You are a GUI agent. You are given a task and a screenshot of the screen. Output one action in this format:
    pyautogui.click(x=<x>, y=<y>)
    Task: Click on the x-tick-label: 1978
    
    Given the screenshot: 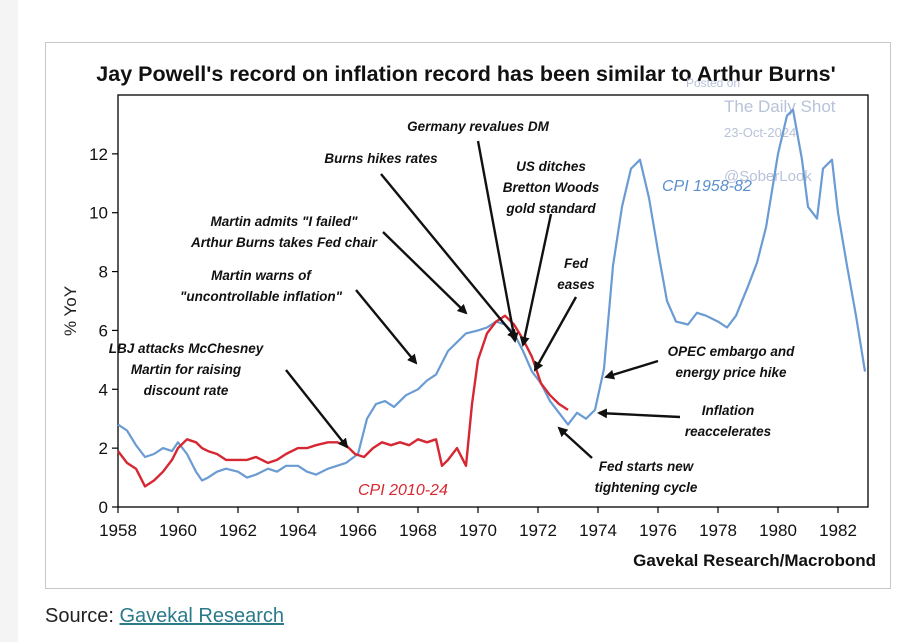 What is the action you would take?
    pyautogui.click(x=718, y=530)
    